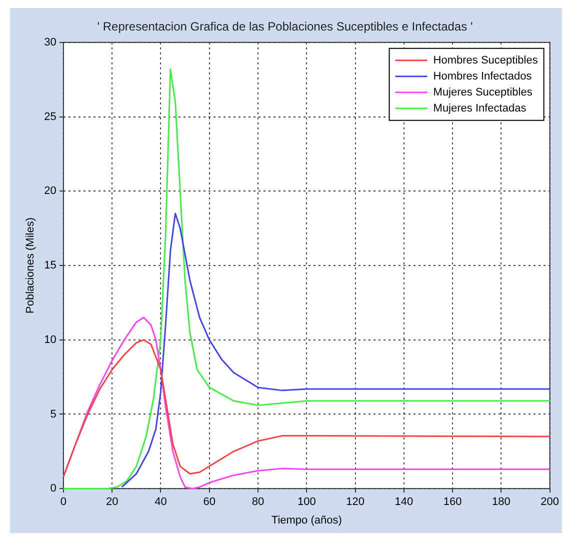 The width and height of the screenshot is (570, 539). Describe the element at coordinates (483, 92) in the screenshot. I see `legend-label: Mujeres Suceptibles` at that location.